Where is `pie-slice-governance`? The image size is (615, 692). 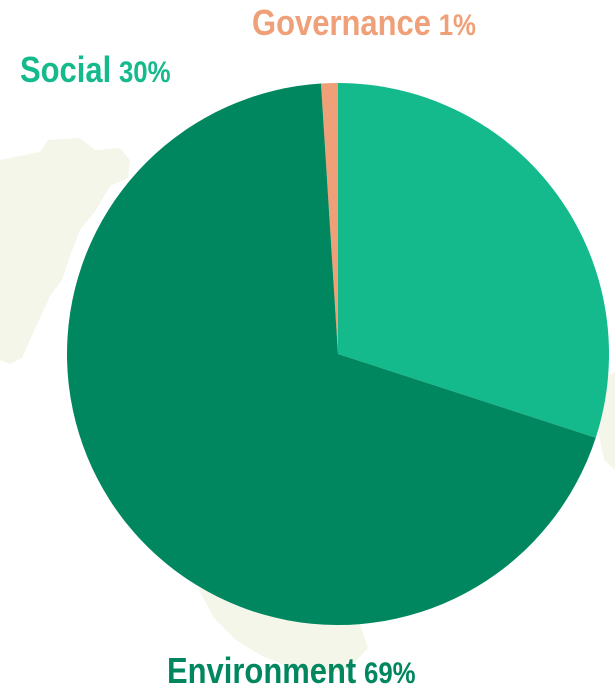
pie-slice-governance is located at coordinates (329, 218).